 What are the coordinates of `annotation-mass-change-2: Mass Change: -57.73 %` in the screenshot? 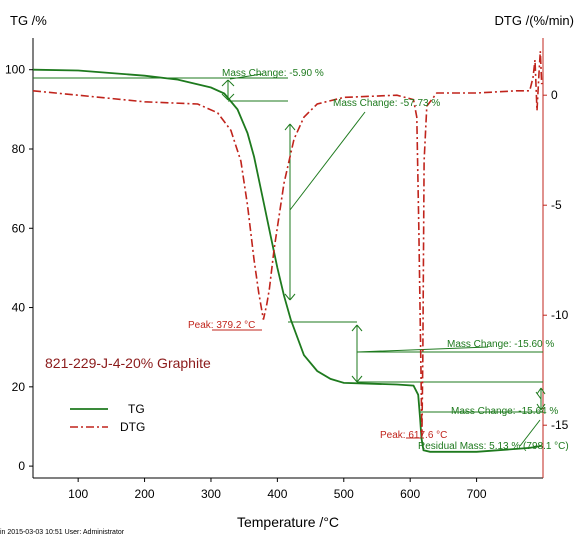 It's located at (386, 103).